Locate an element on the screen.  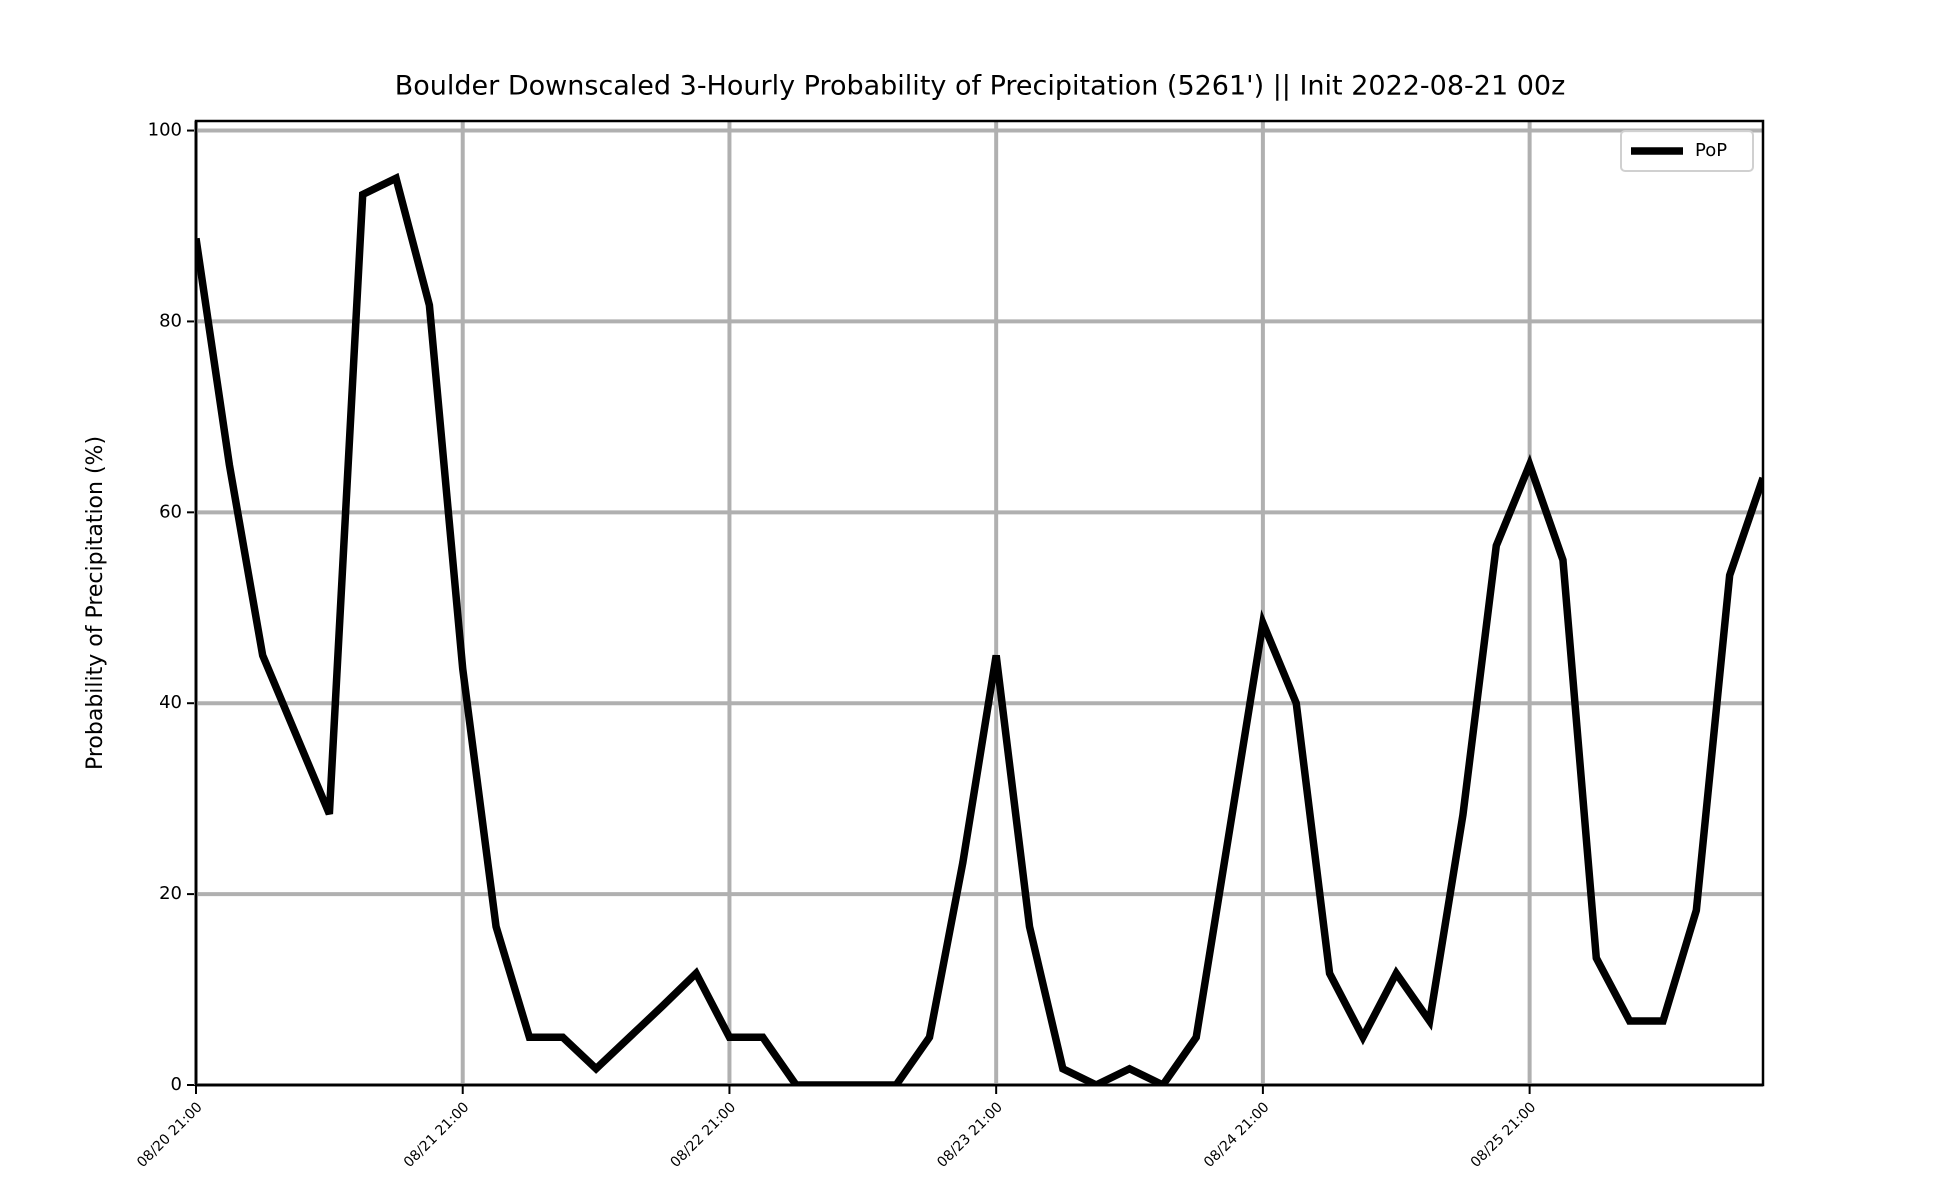
y-tick-label: 60 is located at coordinates (170, 511).